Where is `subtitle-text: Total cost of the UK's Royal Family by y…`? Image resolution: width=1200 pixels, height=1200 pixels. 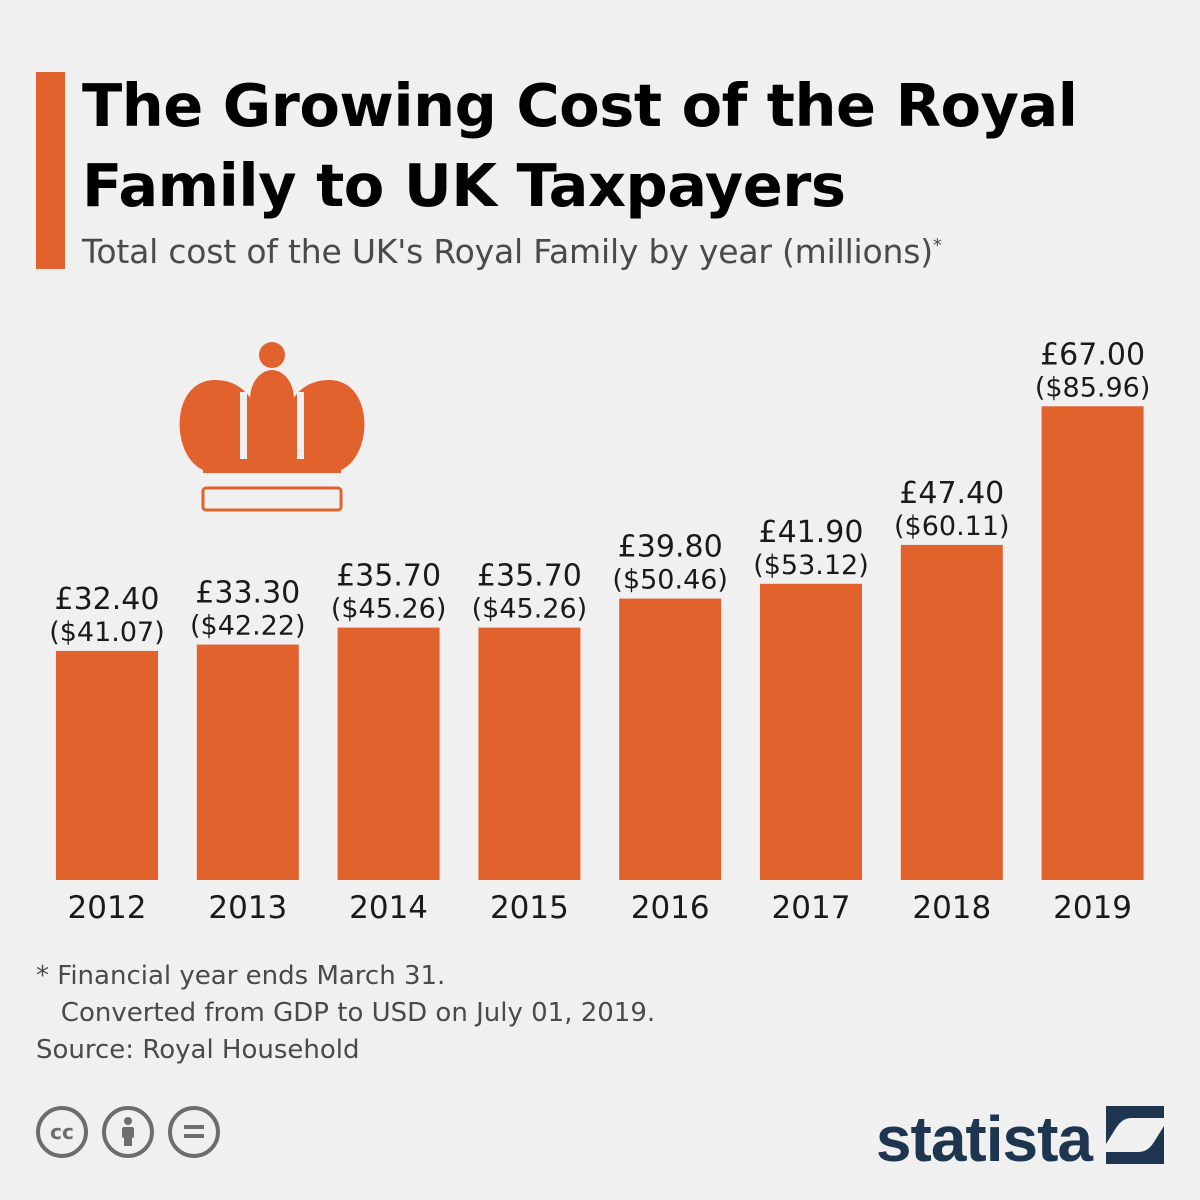 subtitle-text: Total cost of the UK's Royal Family by y… is located at coordinates (507, 251).